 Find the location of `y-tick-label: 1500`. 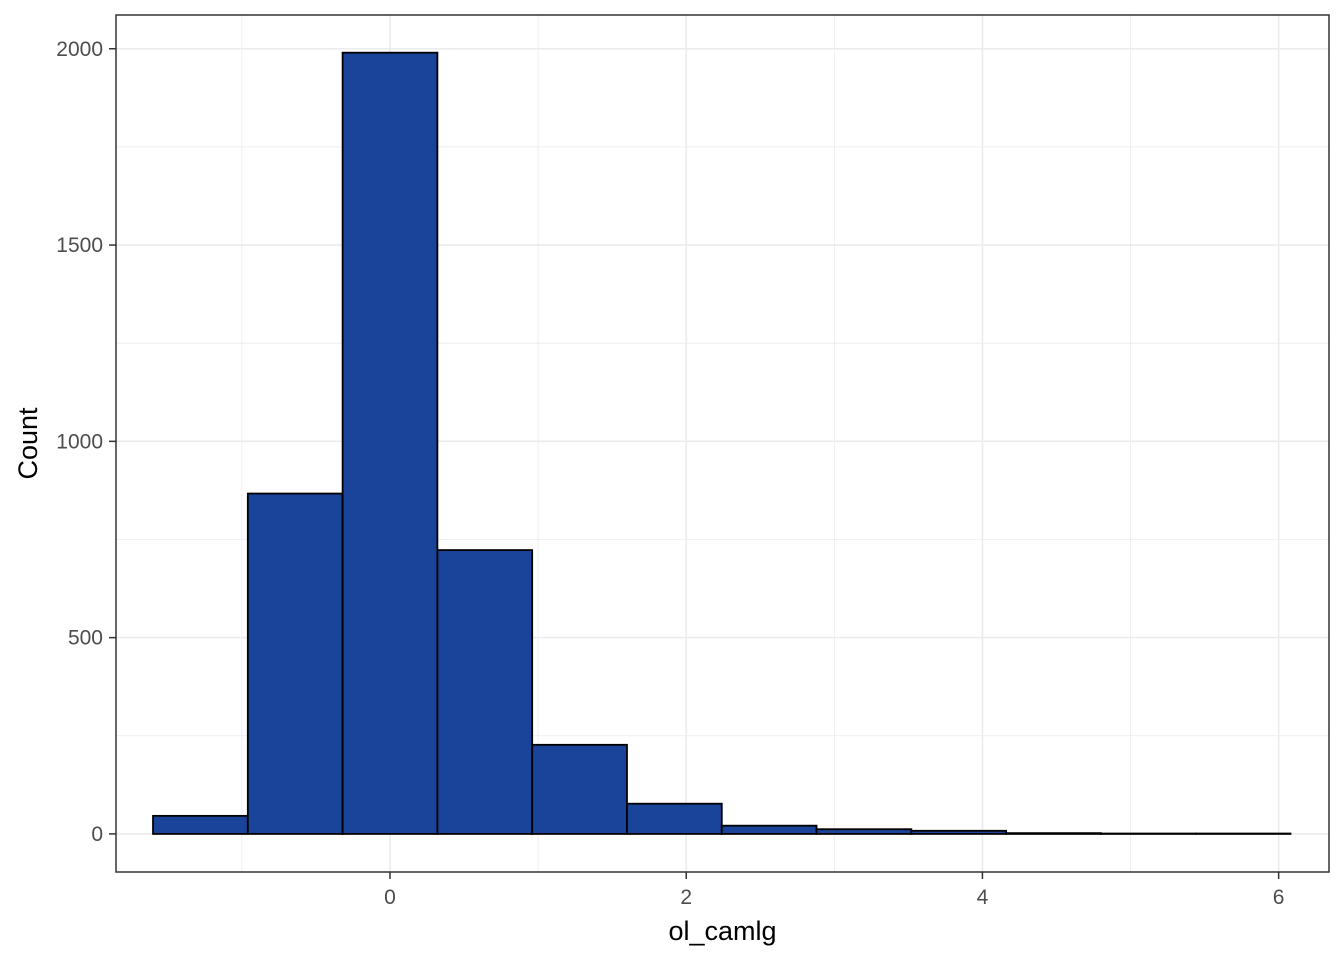

y-tick-label: 1500 is located at coordinates (79, 245).